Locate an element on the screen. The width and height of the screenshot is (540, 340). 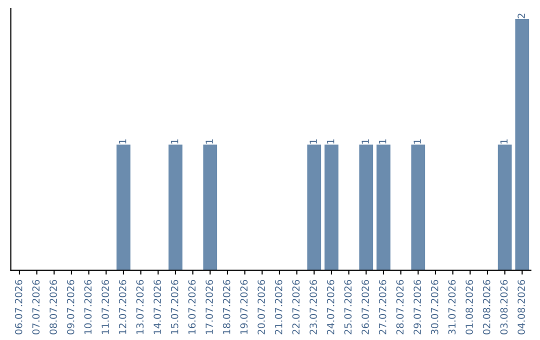
x-tick-label: 08.07.2026 is located at coordinates (53, 307).